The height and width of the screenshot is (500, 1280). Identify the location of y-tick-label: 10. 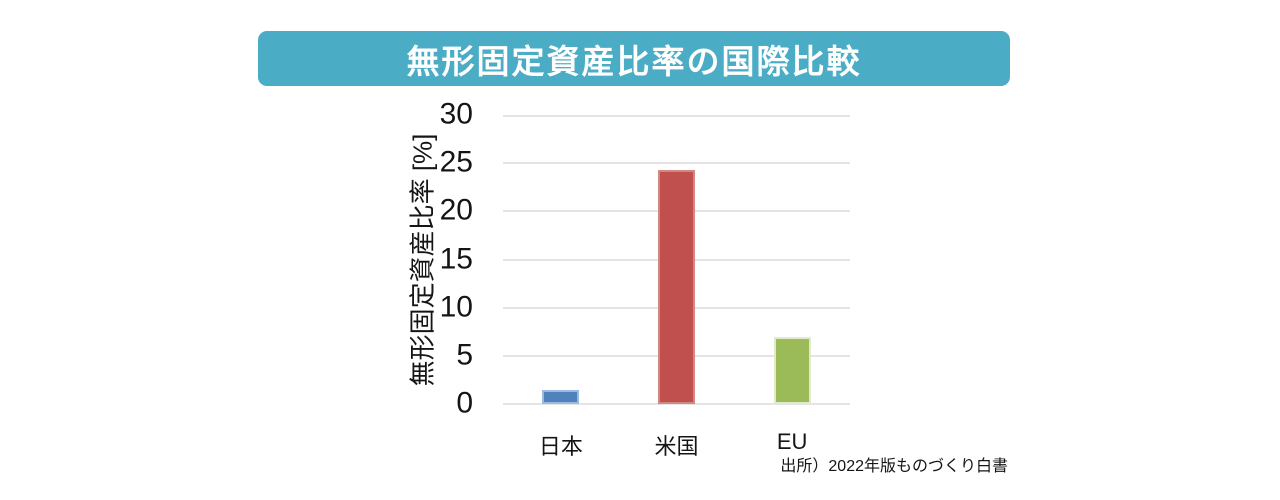
(456, 306).